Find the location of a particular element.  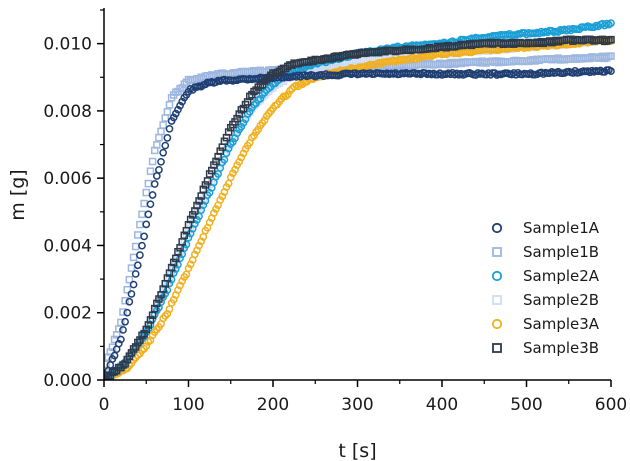

x-tick-label: 100 is located at coordinates (188, 405).